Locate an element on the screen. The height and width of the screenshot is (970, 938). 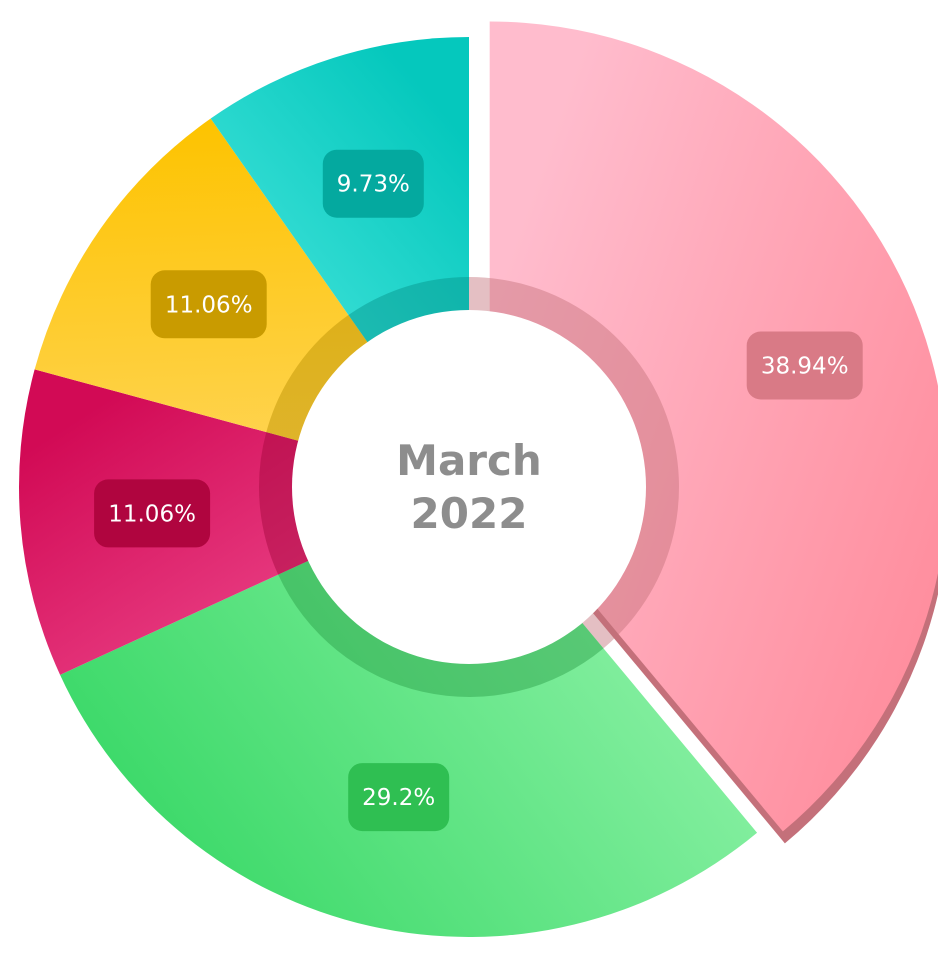
slice-label-3: 11.06% is located at coordinates (209, 305).